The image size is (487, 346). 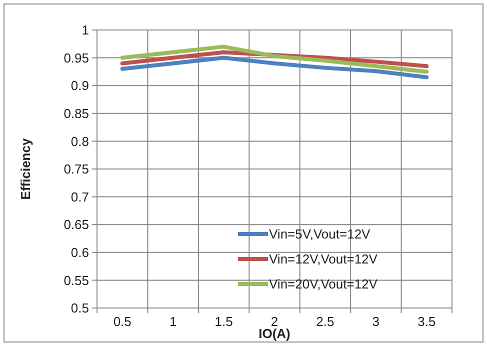 I want to click on x-tick-label: 2.5, so click(x=325, y=321).